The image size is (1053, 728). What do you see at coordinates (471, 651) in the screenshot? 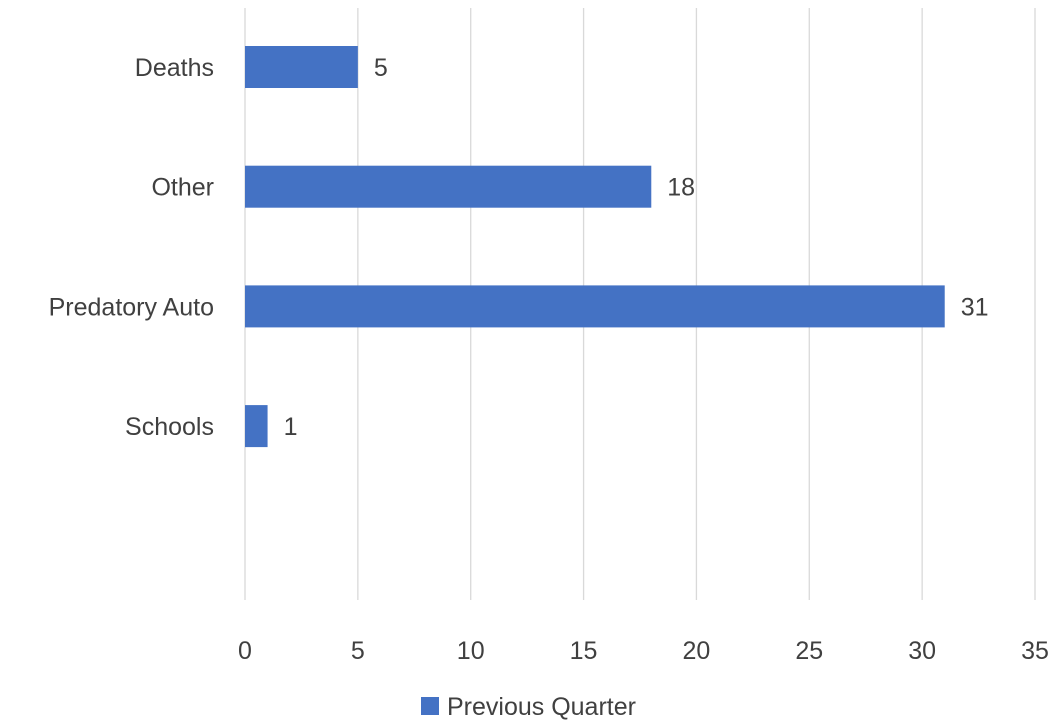
I see `x-tick-label: 10` at bounding box center [471, 651].